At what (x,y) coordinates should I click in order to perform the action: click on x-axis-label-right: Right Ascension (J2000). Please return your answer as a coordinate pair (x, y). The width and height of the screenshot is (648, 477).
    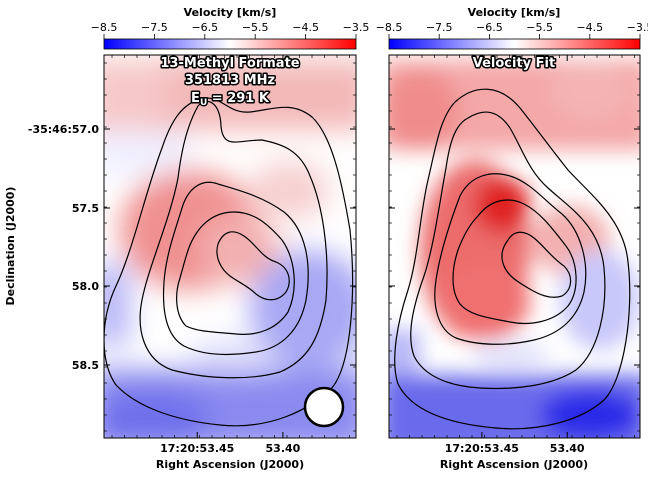
    Looking at the image, I should click on (514, 464).